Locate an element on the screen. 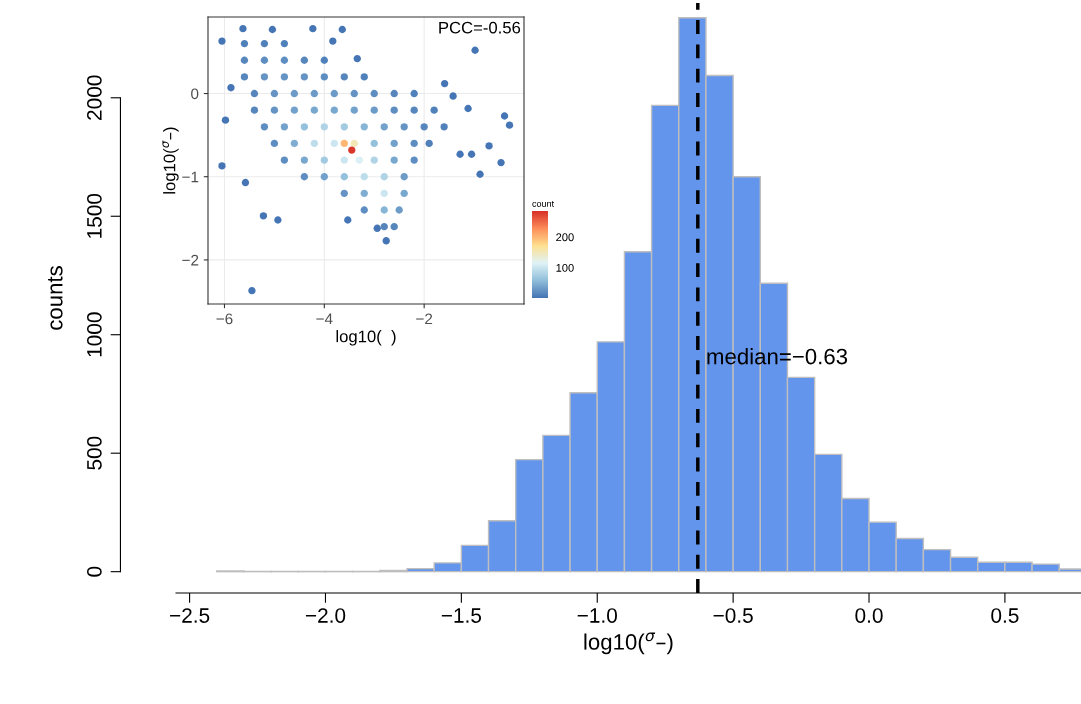 This screenshot has width=1081, height=704. x-tick-label: −4 is located at coordinates (324, 319).